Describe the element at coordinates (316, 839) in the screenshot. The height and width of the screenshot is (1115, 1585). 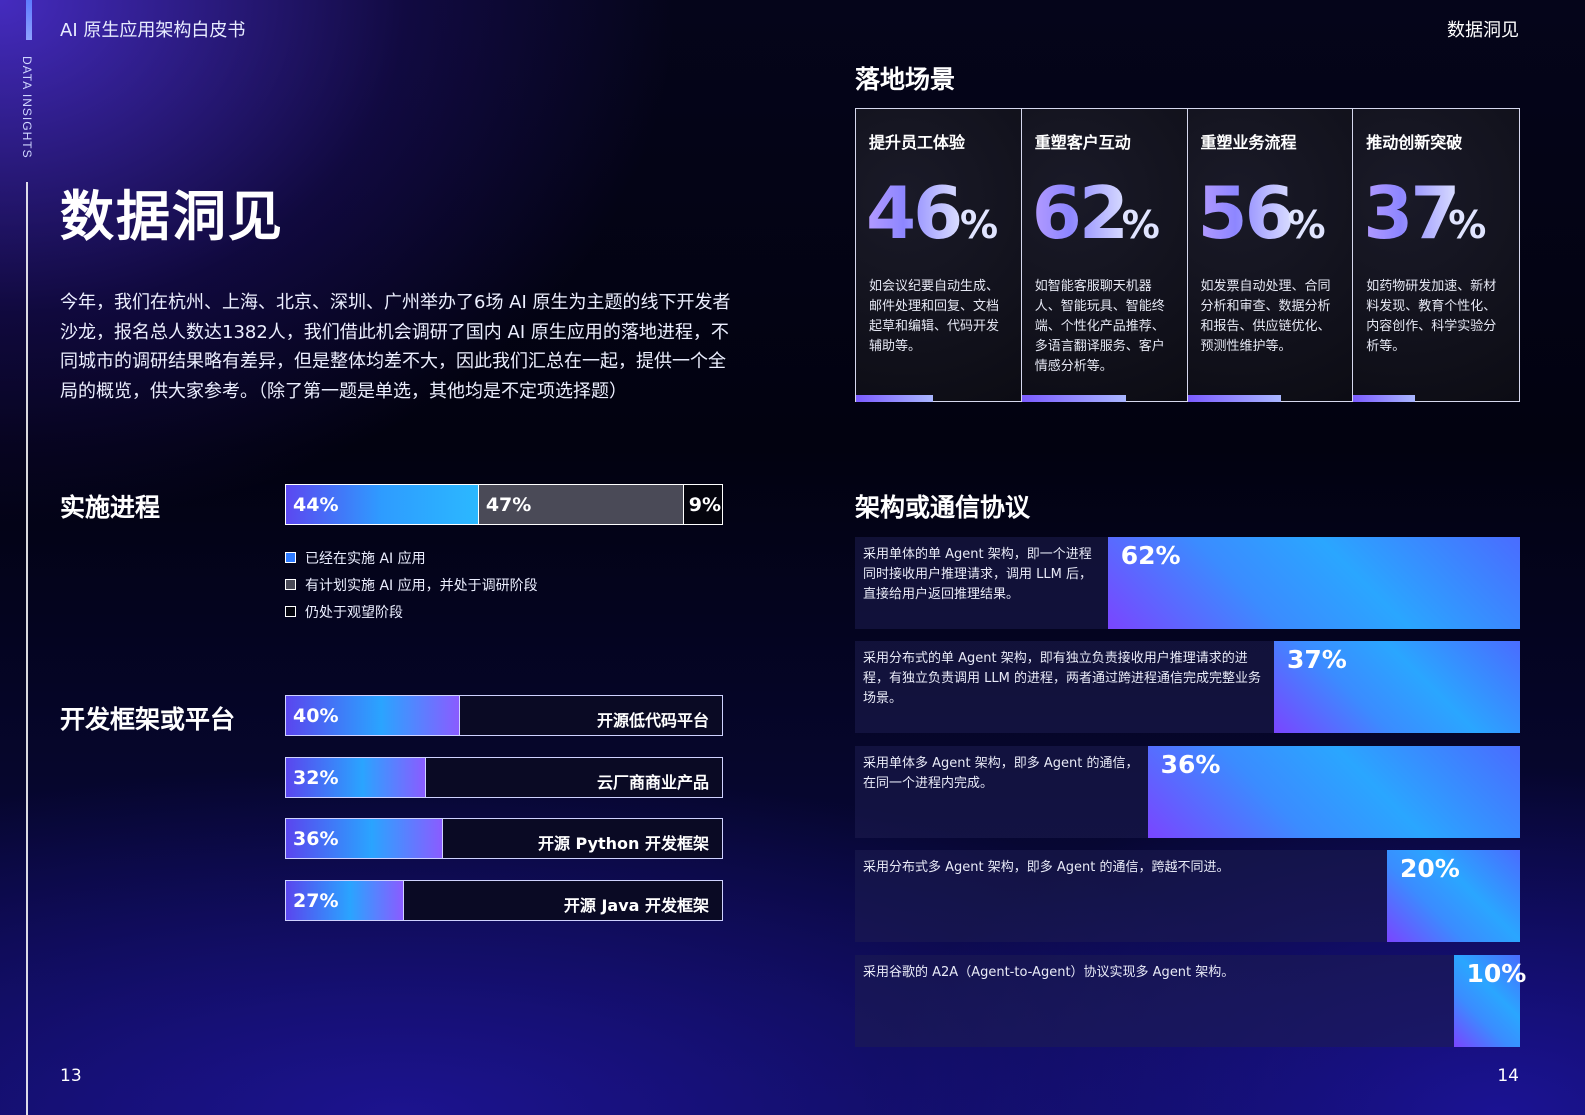
I see `framework-bar-pct: 36%` at that location.